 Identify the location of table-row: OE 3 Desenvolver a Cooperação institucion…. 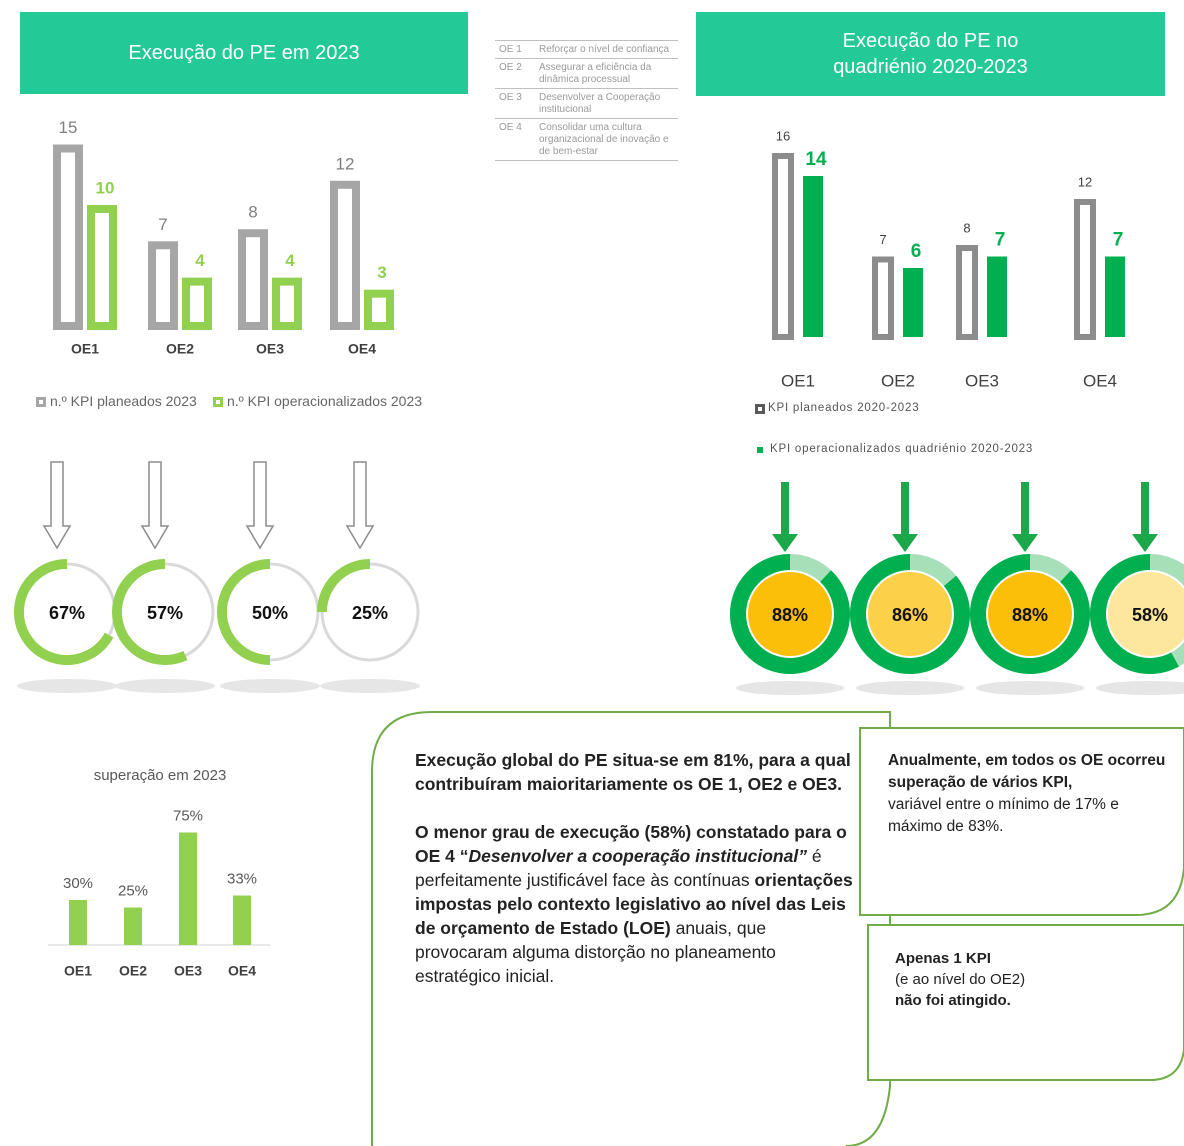
(586, 103).